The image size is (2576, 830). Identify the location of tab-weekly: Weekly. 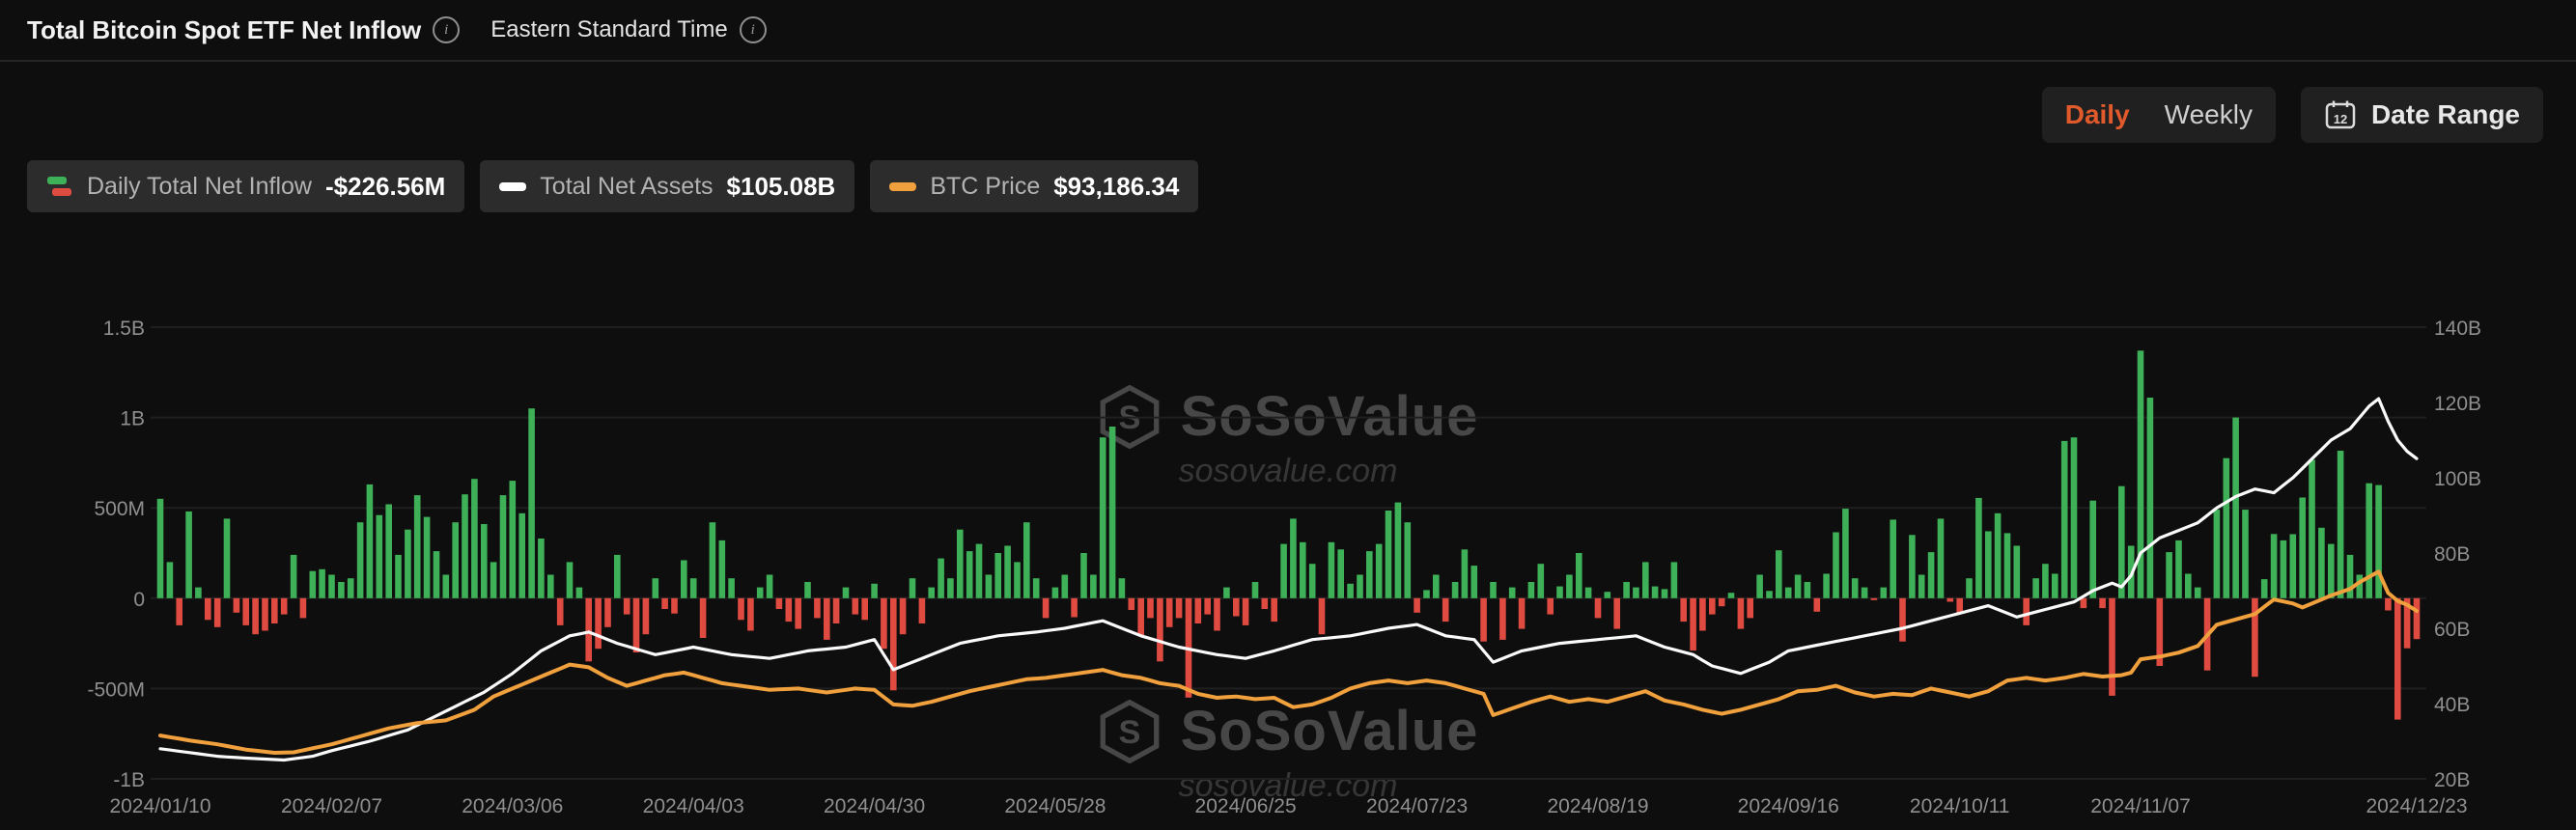
(2208, 115).